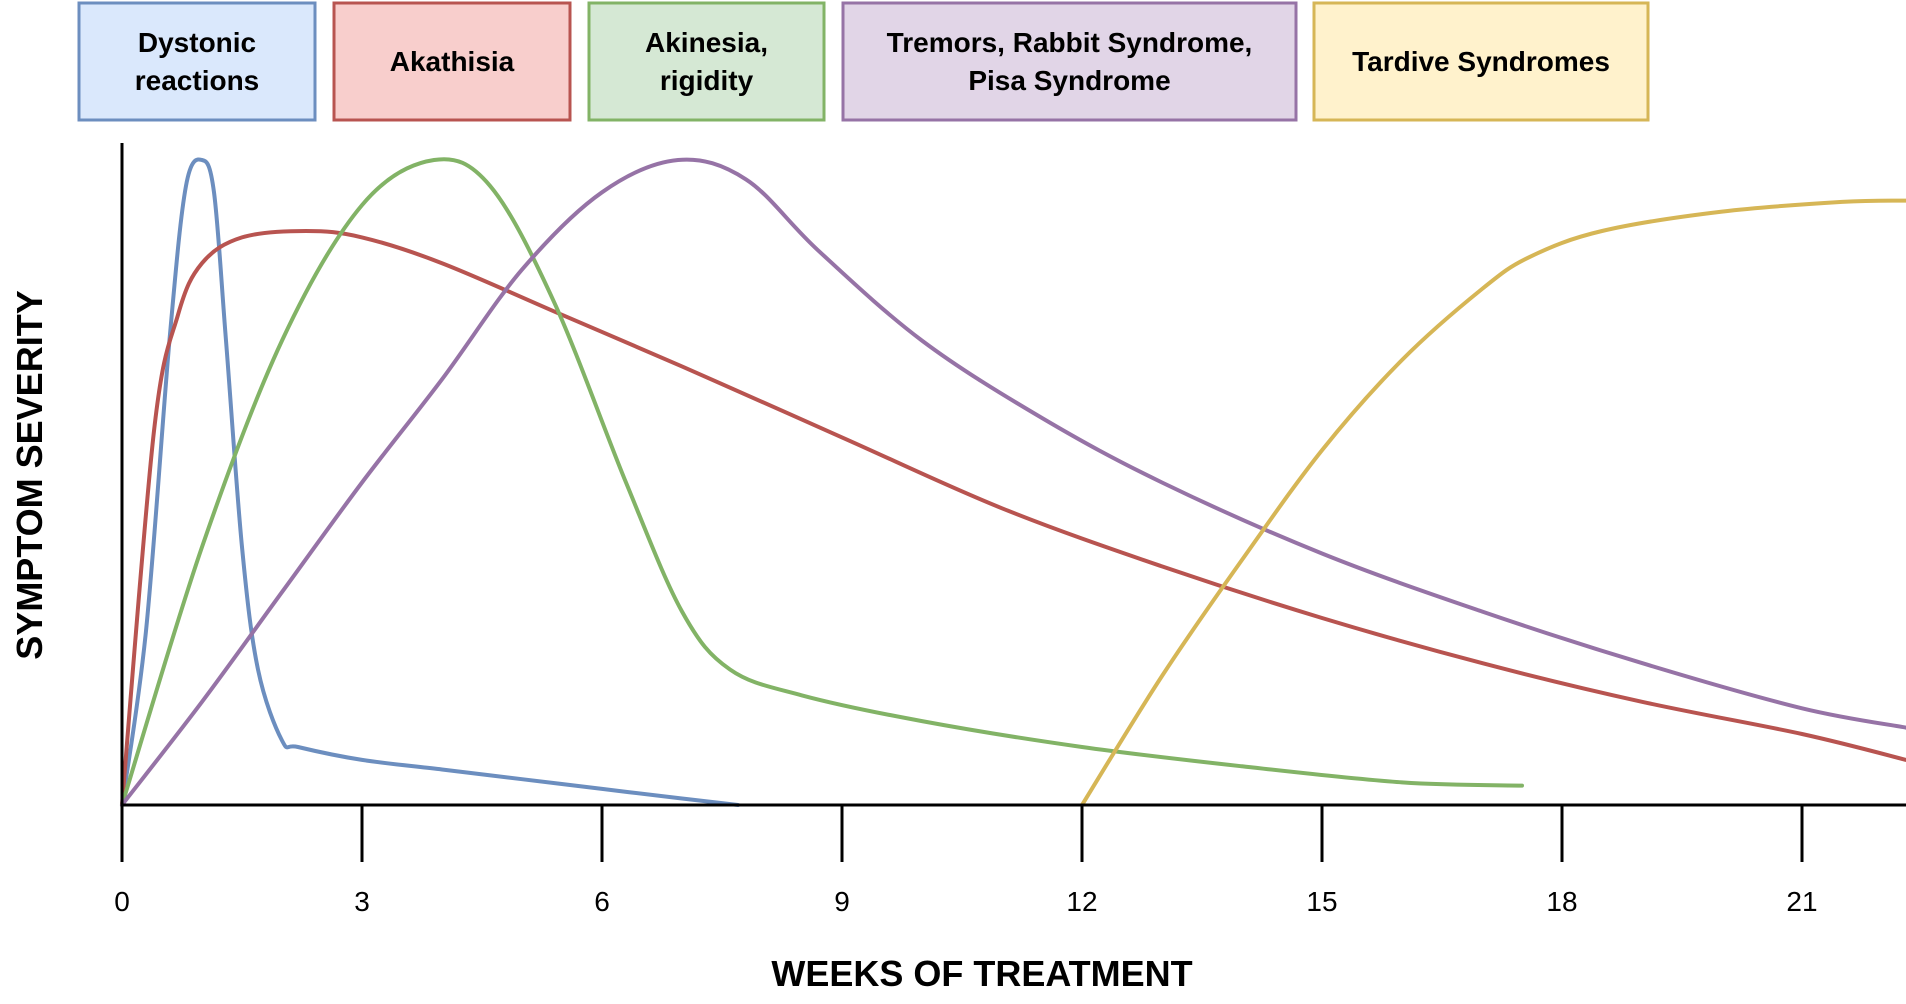 This screenshot has height=1004, width=1906. I want to click on x-tick-label: 6, so click(602, 901).